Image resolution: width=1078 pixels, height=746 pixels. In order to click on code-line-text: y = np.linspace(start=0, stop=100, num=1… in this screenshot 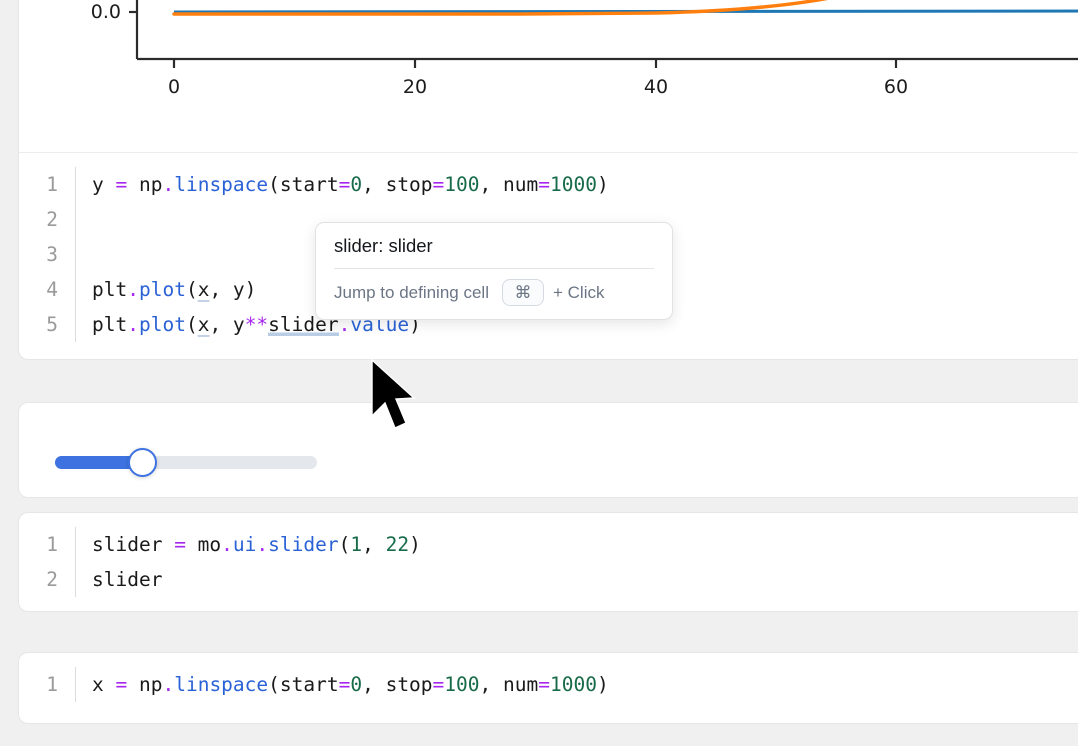, I will do `click(576, 184)`.